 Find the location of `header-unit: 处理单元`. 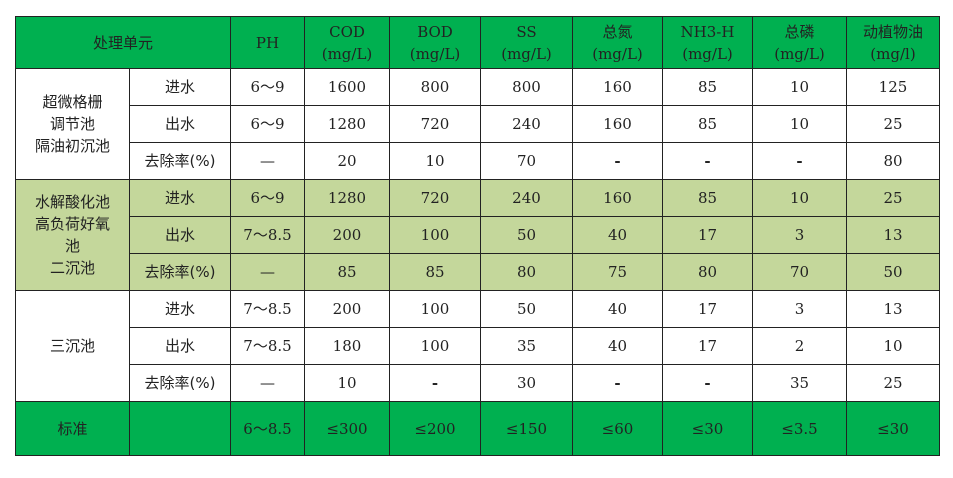

header-unit: 处理单元 is located at coordinates (123, 42).